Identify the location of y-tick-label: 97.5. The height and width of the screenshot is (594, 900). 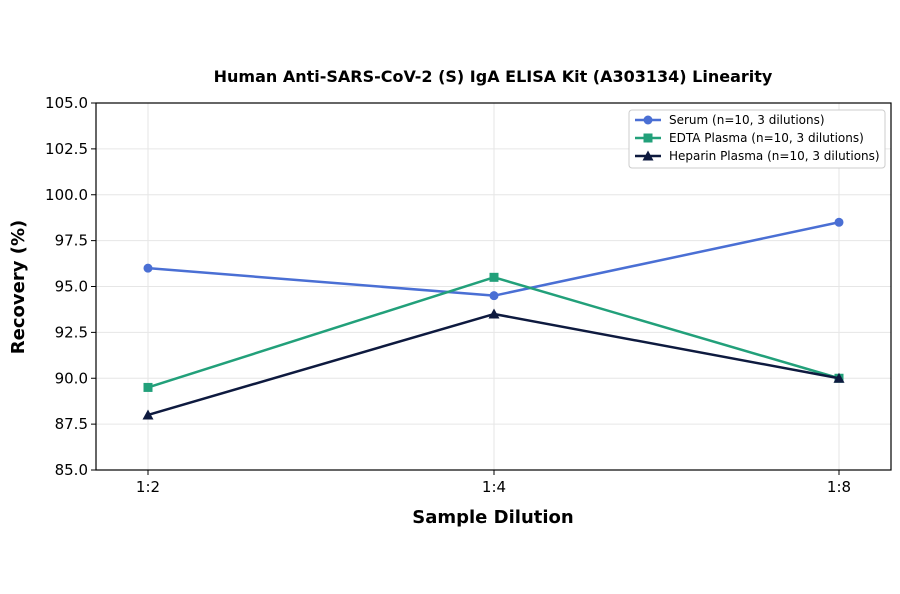
(71, 241).